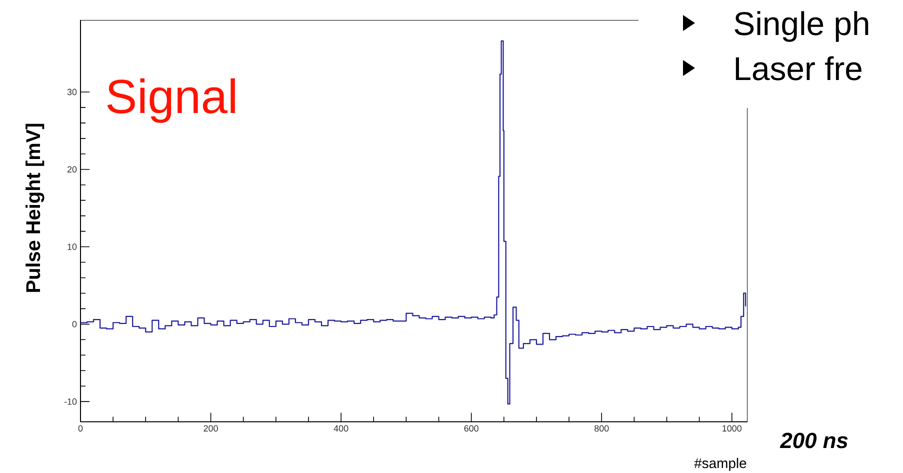  I want to click on x-tick-label: 200, so click(211, 428).